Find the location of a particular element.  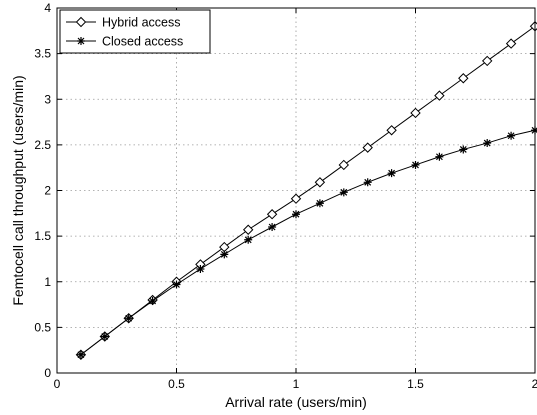

y-tick-label: 2 is located at coordinates (47, 191).